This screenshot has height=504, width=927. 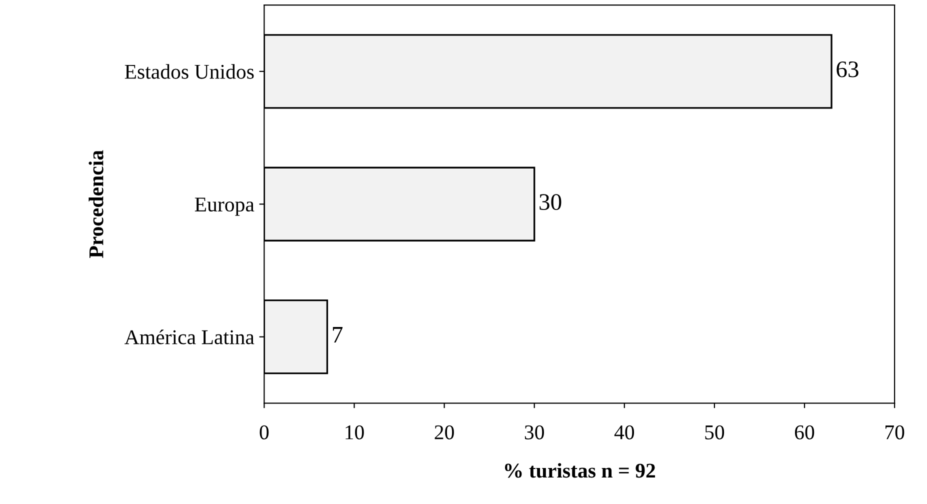 What do you see at coordinates (444, 432) in the screenshot?
I see `x-tick-label: 20` at bounding box center [444, 432].